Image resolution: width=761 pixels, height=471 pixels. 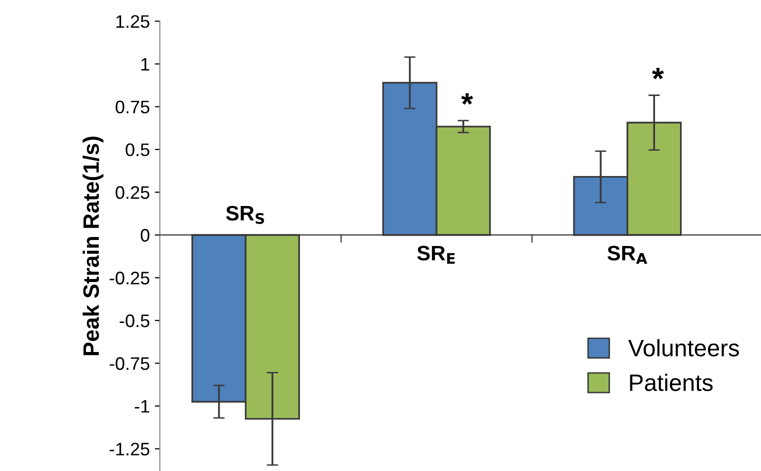 What do you see at coordinates (93, 246) in the screenshot?
I see `y-axis-title: Peak Strain Rate(1/s)` at bounding box center [93, 246].